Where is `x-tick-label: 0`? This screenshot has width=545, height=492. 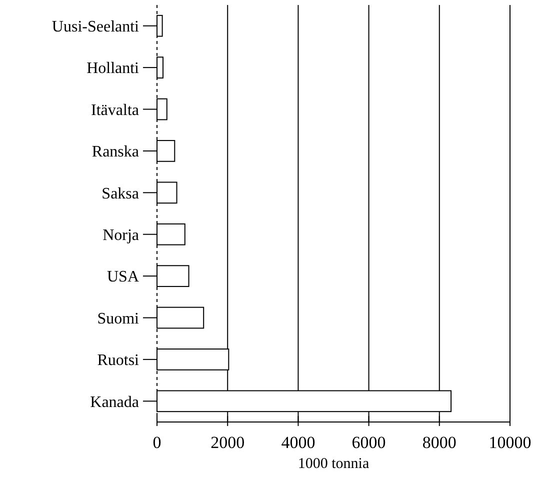
x-tick-label: 0 is located at coordinates (157, 442).